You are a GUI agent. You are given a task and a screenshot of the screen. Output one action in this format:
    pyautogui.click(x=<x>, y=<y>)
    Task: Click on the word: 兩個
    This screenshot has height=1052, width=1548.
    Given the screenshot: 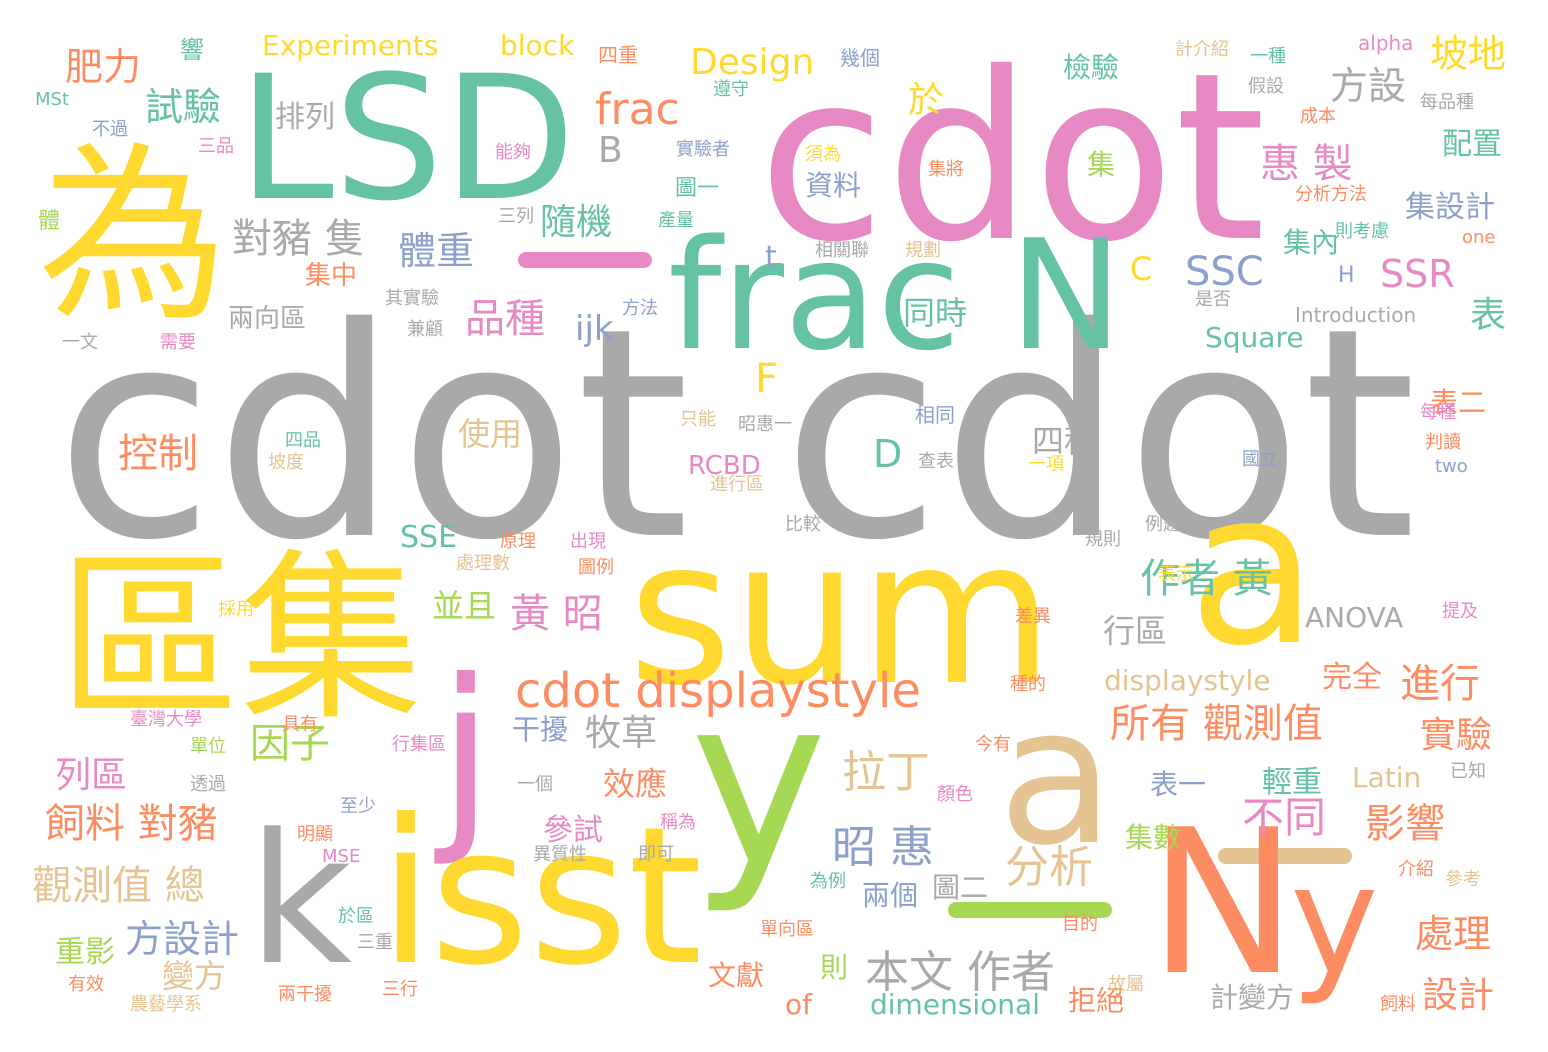 What is the action you would take?
    pyautogui.click(x=890, y=895)
    